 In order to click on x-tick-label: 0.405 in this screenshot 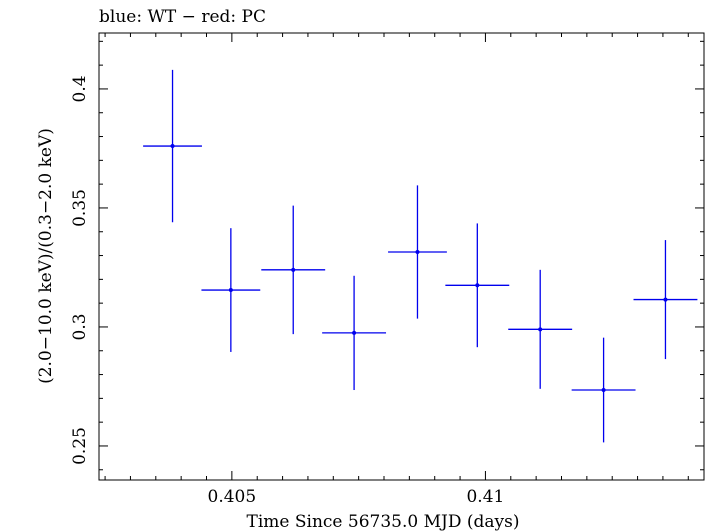, I will do `click(232, 497)`.